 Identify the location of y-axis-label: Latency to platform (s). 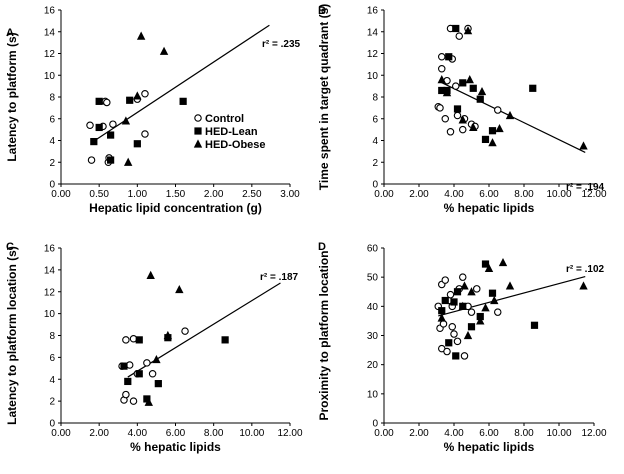
(12, 96).